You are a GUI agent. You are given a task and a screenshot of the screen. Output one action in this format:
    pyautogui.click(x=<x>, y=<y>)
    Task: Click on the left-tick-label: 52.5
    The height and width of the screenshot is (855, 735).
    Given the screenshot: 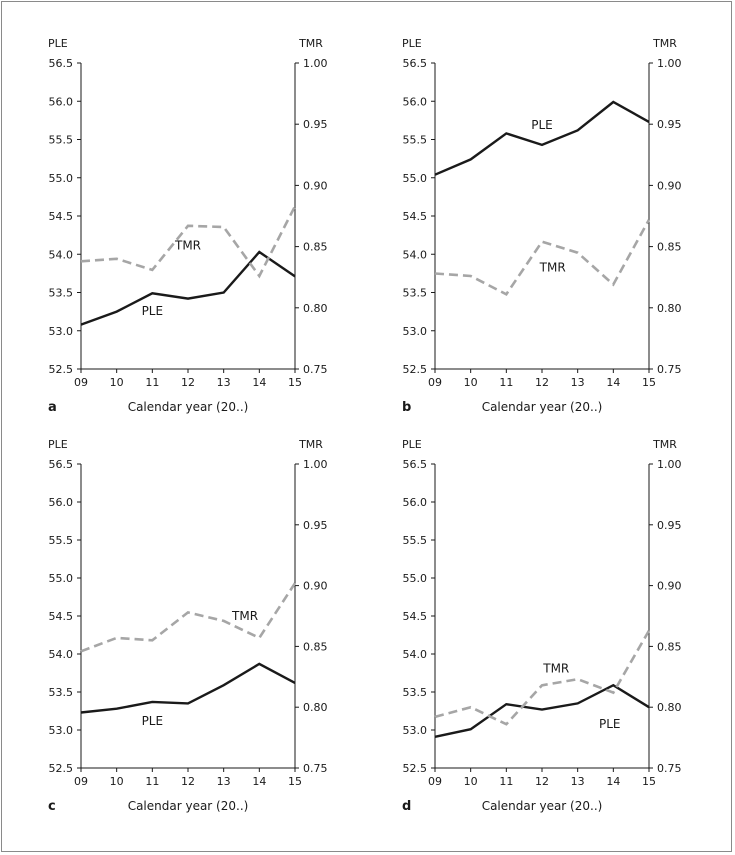 What is the action you would take?
    pyautogui.click(x=415, y=369)
    